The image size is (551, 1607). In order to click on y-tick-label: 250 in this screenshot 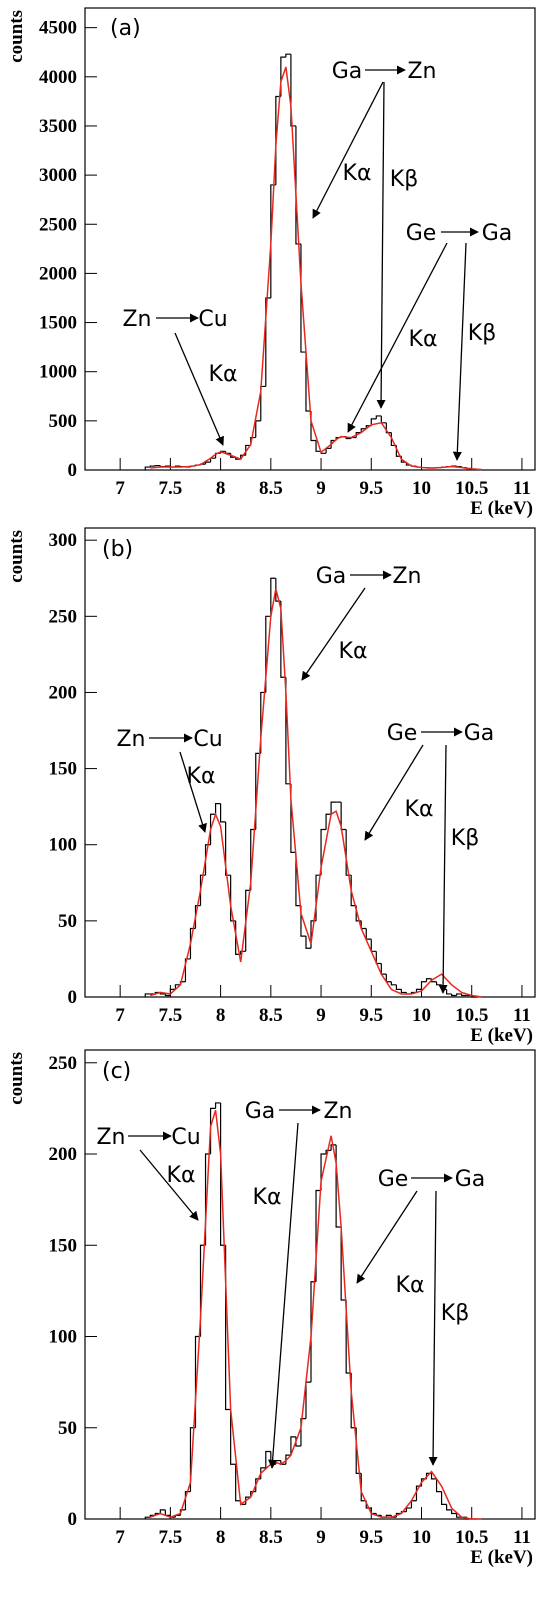, I will do `click(63, 616)`.